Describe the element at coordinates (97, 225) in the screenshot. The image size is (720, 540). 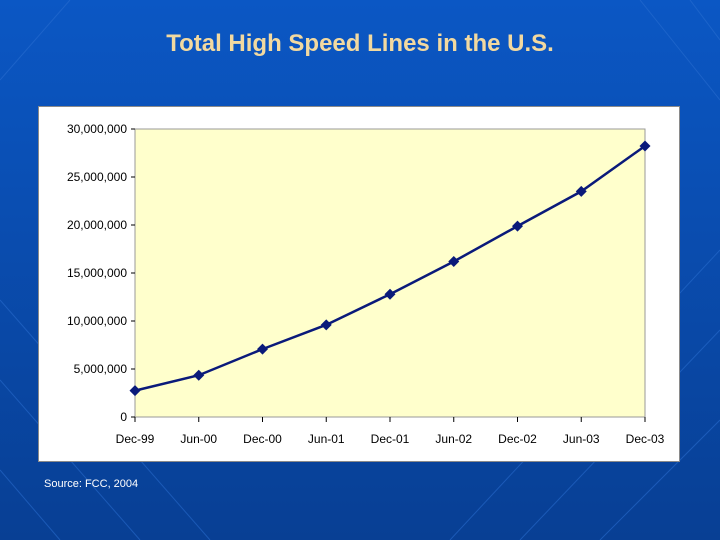
I see `y-tick-label: 20,000,000` at that location.